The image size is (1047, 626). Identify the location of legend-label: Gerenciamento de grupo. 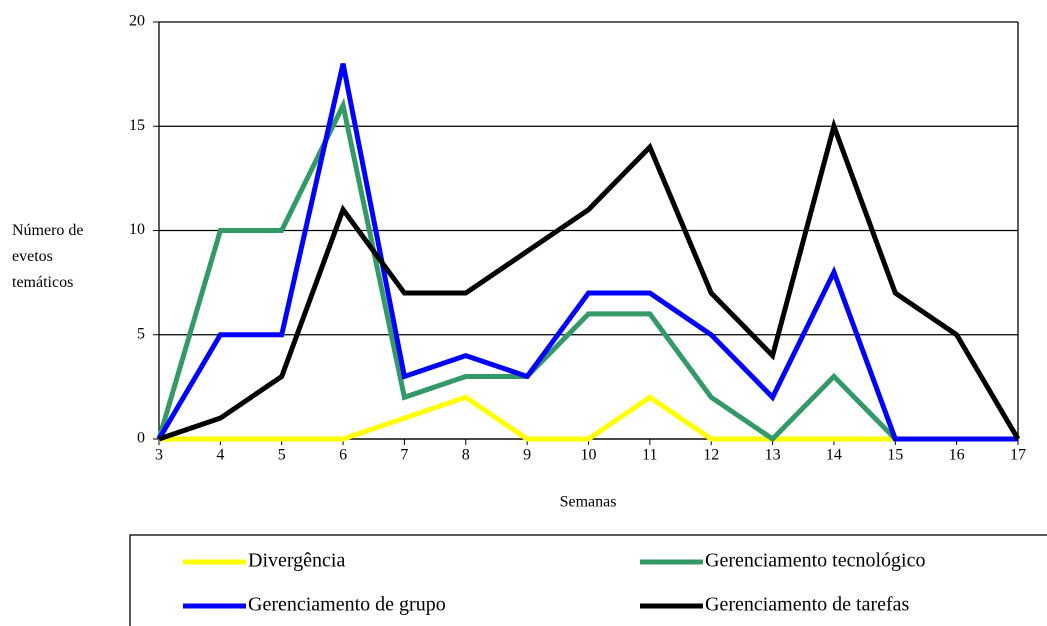
(347, 605).